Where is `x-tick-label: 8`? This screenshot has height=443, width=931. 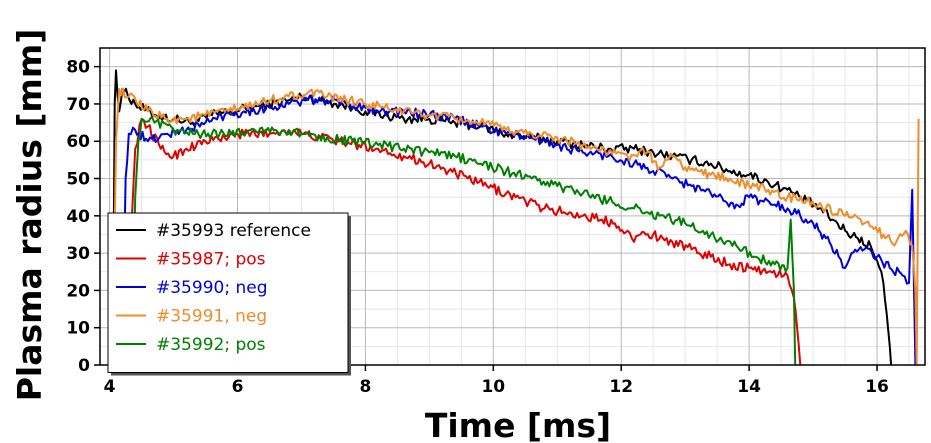
x-tick-label: 8 is located at coordinates (365, 387).